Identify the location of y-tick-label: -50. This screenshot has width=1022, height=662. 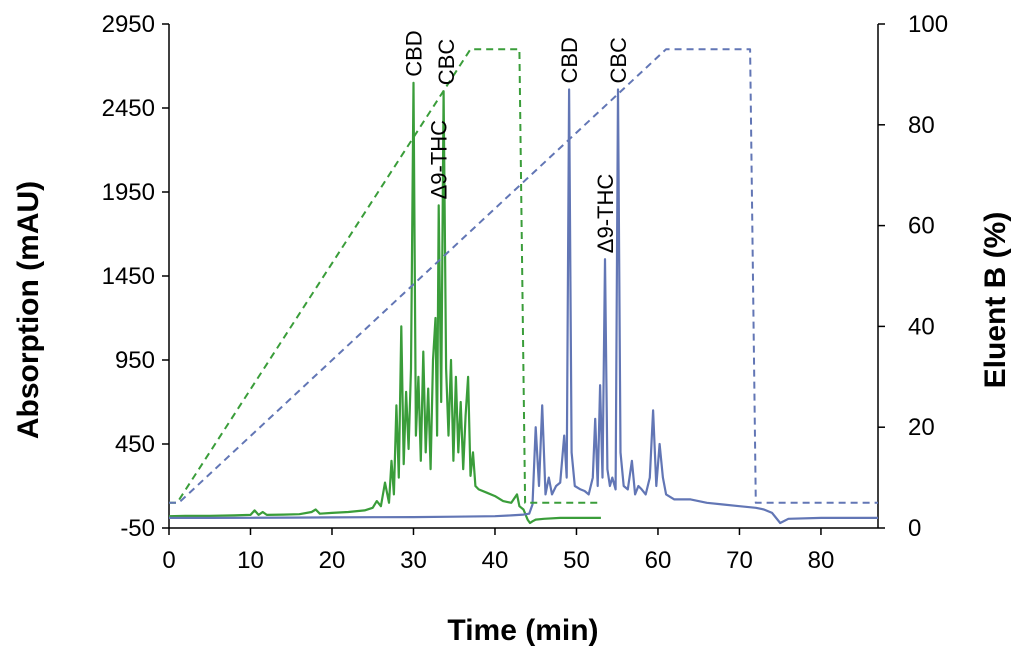
(137, 528).